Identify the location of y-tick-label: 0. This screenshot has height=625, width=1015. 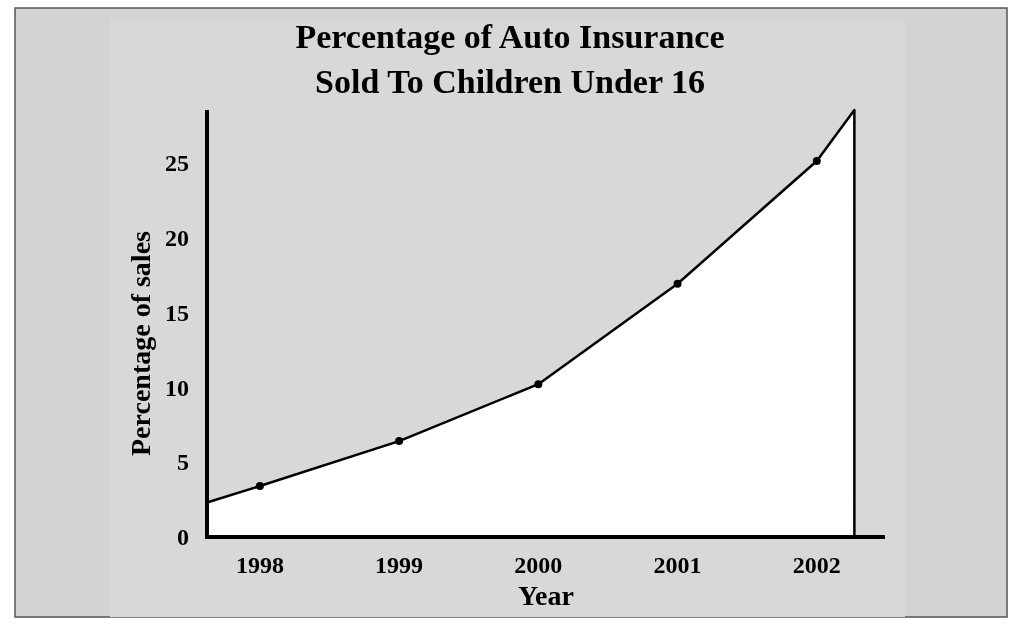
(183, 537).